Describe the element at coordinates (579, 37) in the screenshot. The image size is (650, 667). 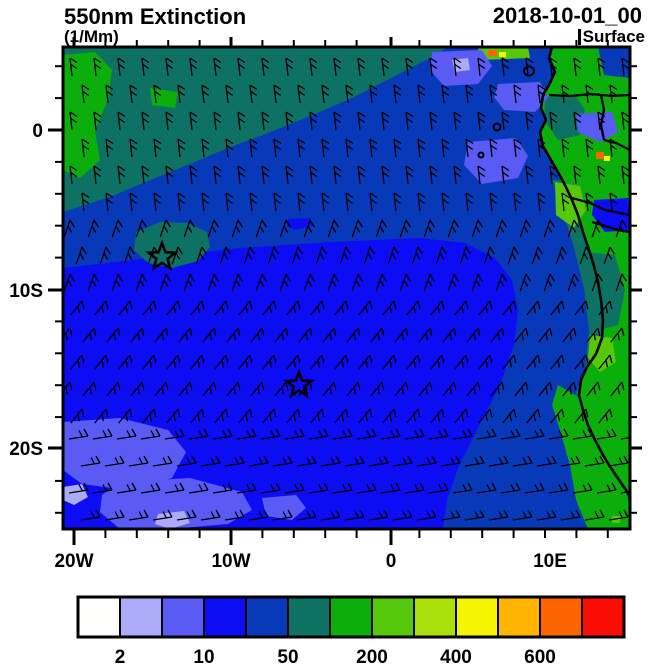
I see `level-tick-mark` at that location.